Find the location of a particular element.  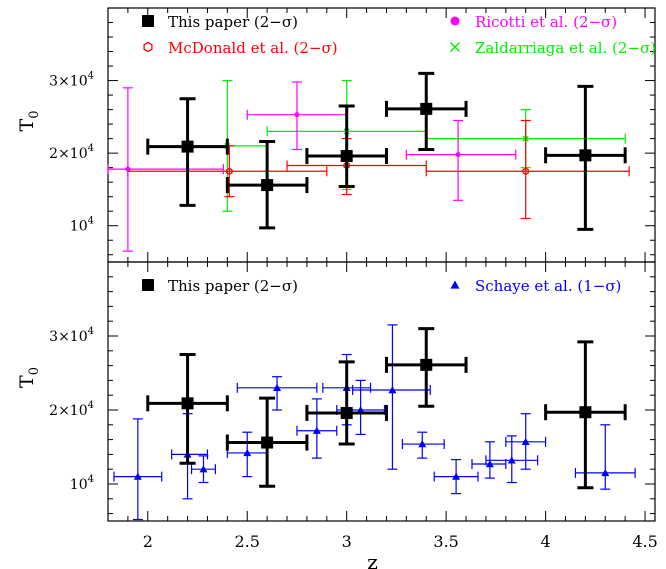

legend-label: Ricotti et al. (2−σ) is located at coordinates (546, 22).